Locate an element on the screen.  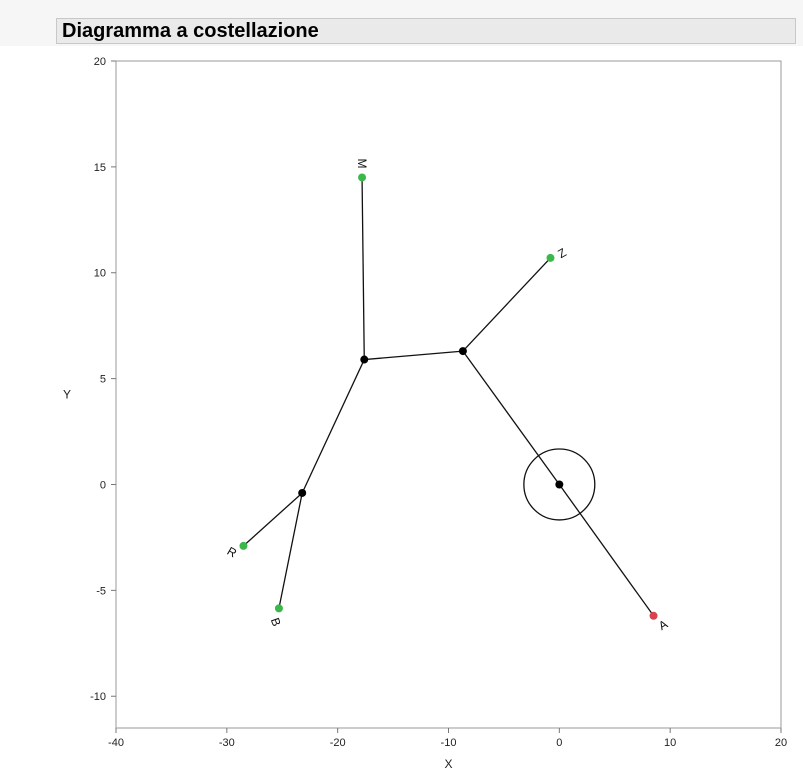
x-tick-label: 20 is located at coordinates (781, 743).